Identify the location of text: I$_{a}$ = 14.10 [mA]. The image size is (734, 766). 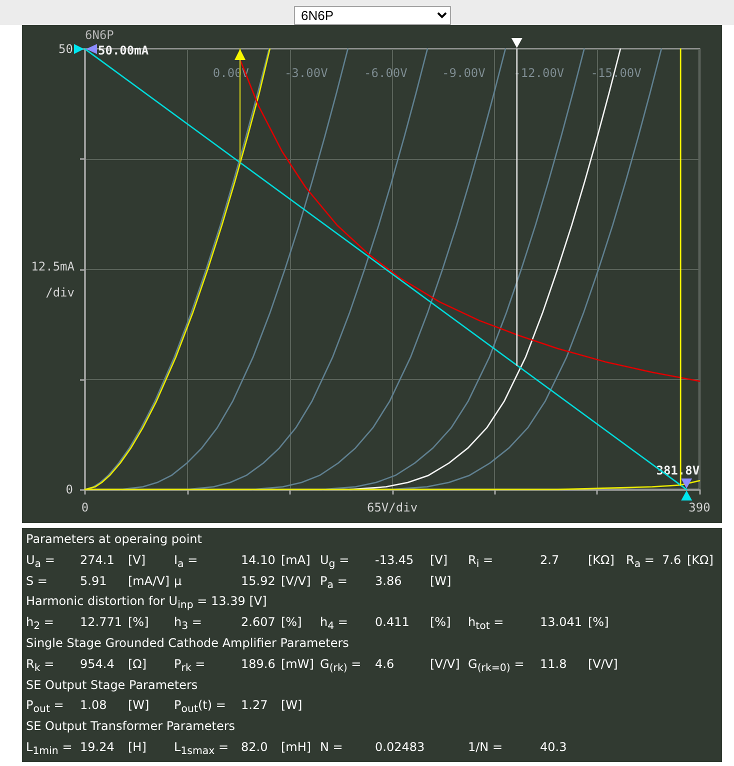
(242, 561).